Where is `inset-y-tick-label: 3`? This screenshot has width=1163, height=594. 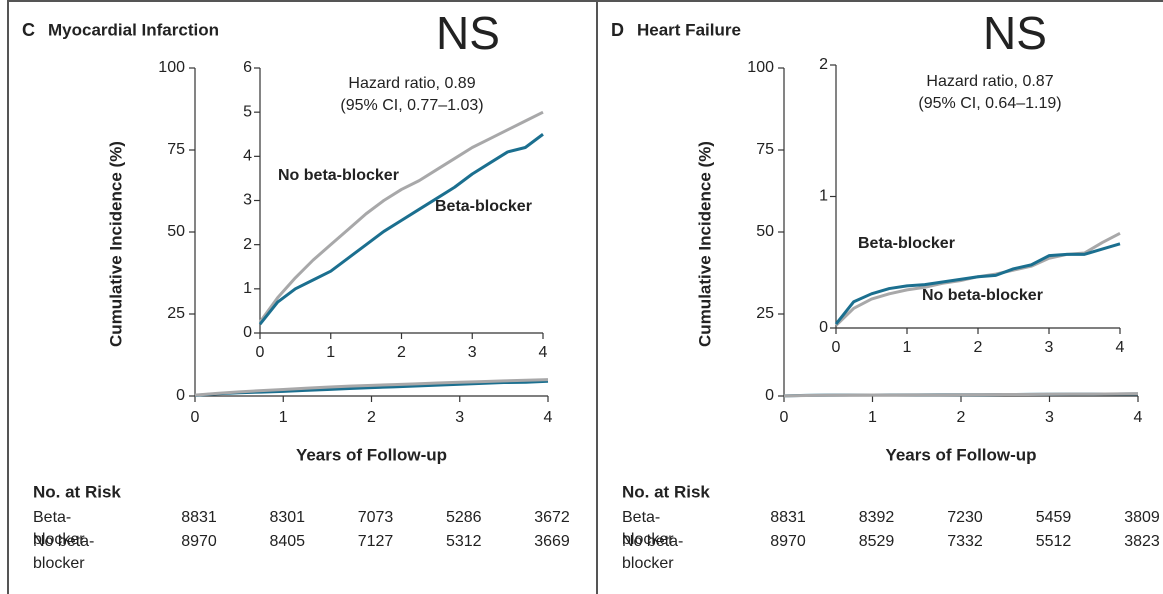
inset-y-tick-label: 3 is located at coordinates (247, 200).